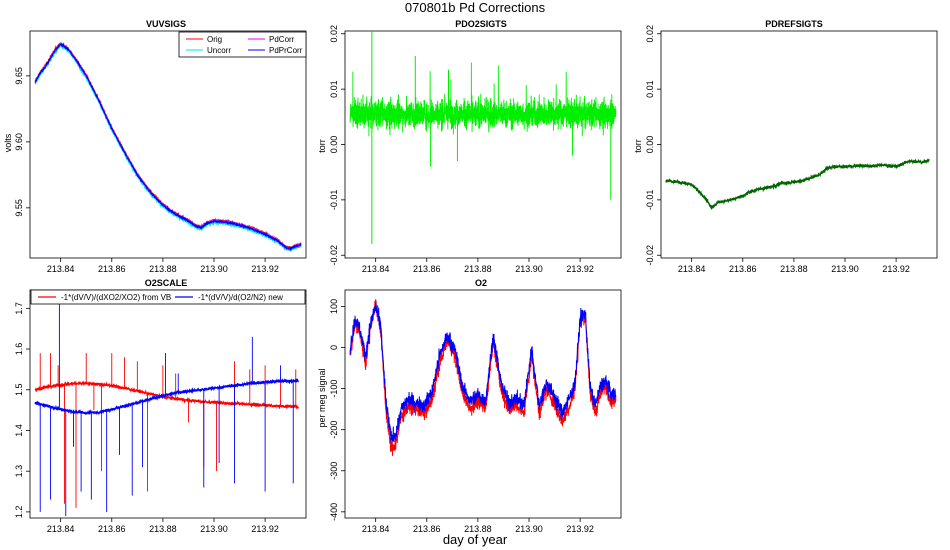 The width and height of the screenshot is (950, 550). I want to click on panel-title: O2SCALE, so click(166, 283).